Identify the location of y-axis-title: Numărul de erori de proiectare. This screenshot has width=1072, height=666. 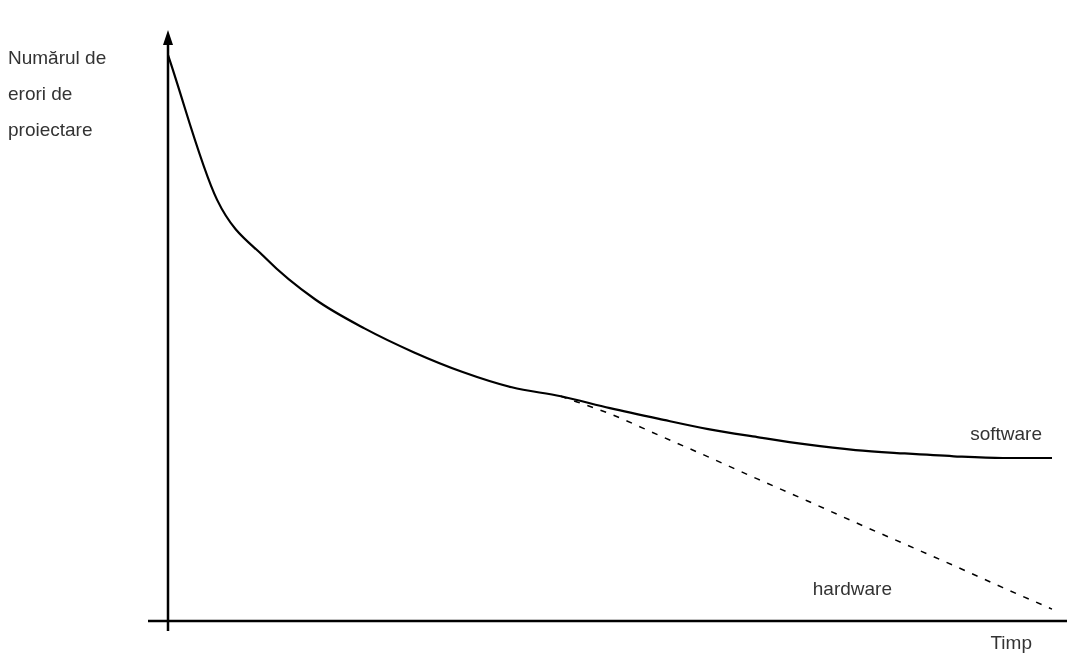
(58, 94).